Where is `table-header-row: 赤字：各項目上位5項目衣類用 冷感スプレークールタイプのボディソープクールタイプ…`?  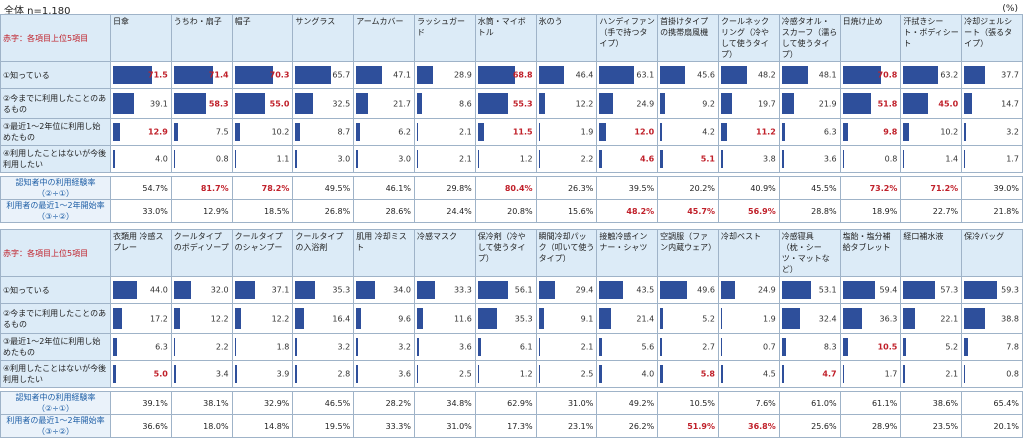
table-header-row: 赤字：各項目上位5項目衣類用 冷感スプレークールタイプのボディソープクールタイプ… is located at coordinates (512, 253).